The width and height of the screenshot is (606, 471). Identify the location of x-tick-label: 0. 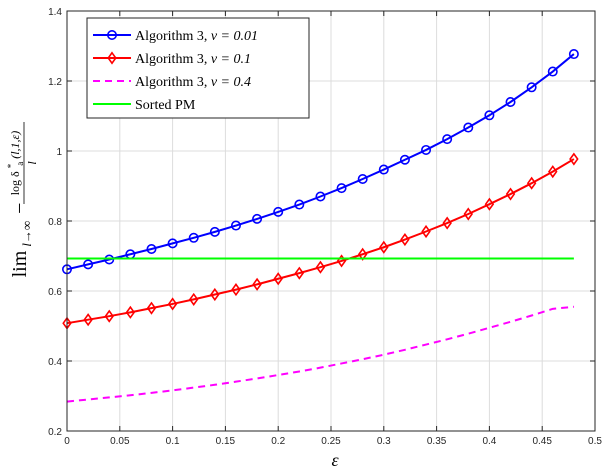
(67, 441).